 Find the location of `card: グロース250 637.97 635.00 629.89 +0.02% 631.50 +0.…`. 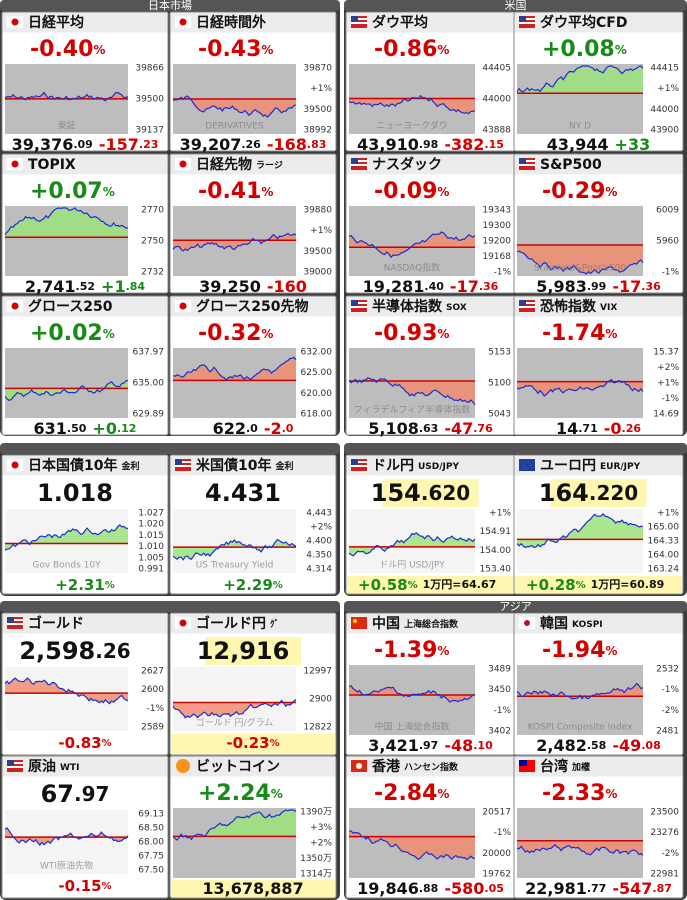

card: グロース250 637.97 635.00 629.89 +0.02% 631.50 +0.… is located at coordinates (85, 366).